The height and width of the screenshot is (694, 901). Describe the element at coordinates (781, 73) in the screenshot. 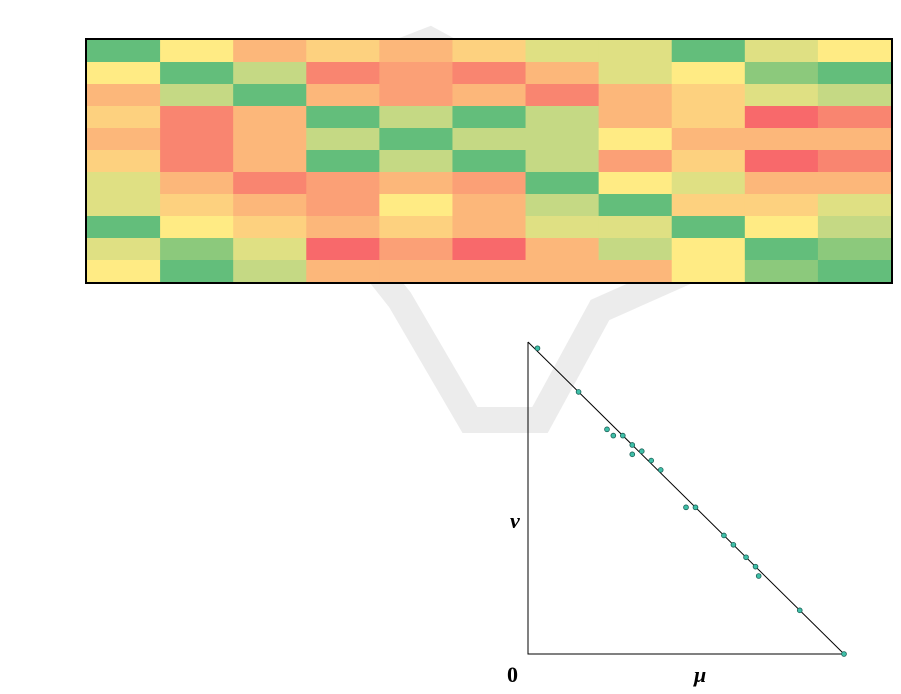

I see `heatmap-cell-r2-c10` at that location.